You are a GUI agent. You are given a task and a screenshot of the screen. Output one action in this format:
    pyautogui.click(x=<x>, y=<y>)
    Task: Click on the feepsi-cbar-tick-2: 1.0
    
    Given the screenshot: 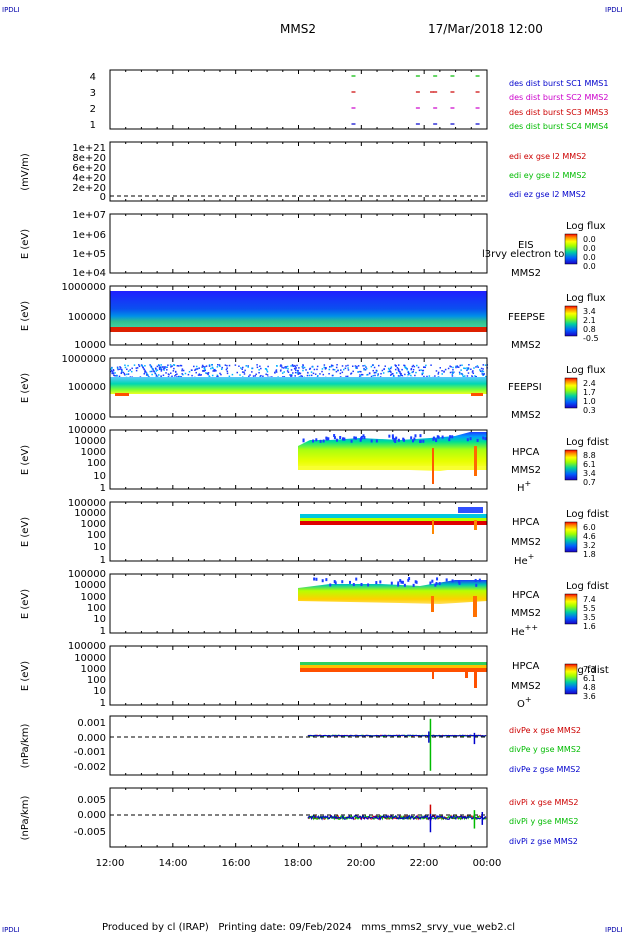 What is the action you would take?
    pyautogui.click(x=589, y=401)
    